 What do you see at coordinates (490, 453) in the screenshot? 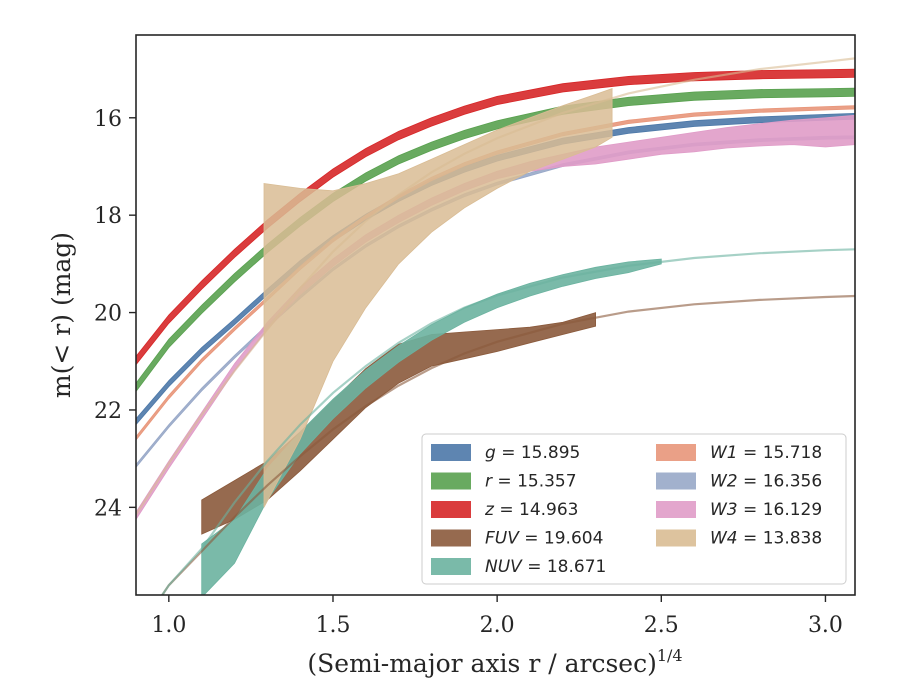
I see `legend-name-g: g` at bounding box center [490, 453].